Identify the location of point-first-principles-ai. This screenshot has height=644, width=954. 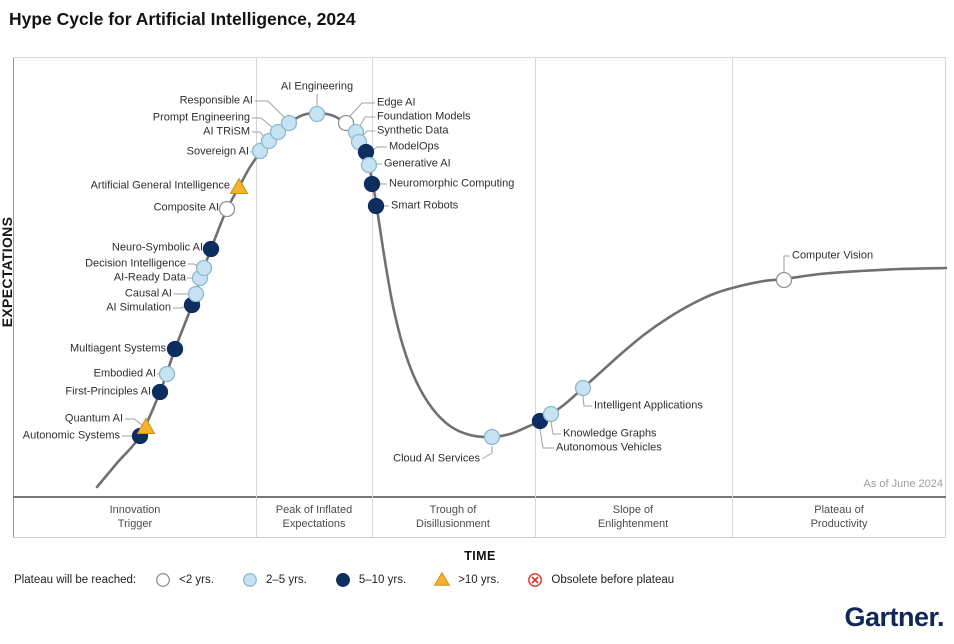
(160, 392).